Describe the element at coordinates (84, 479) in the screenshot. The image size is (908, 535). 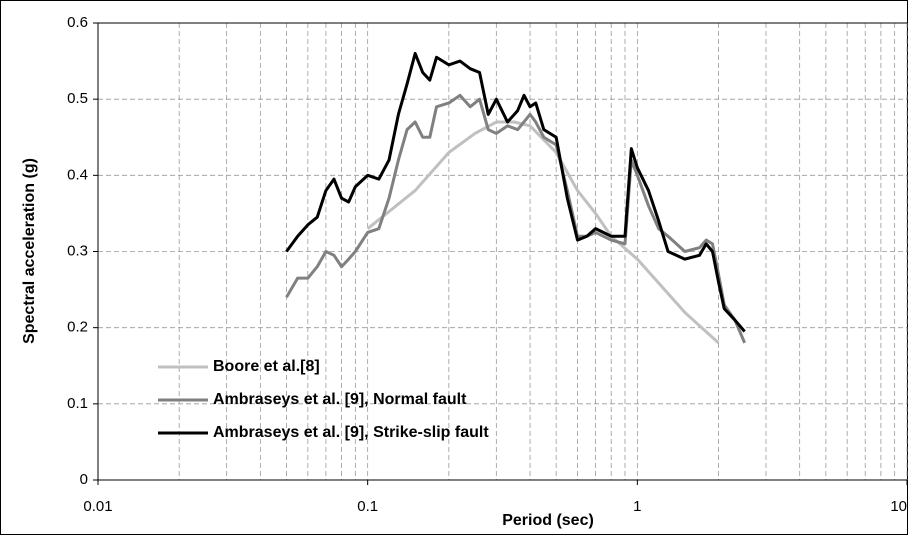
I see `y-tick-label: 0` at that location.